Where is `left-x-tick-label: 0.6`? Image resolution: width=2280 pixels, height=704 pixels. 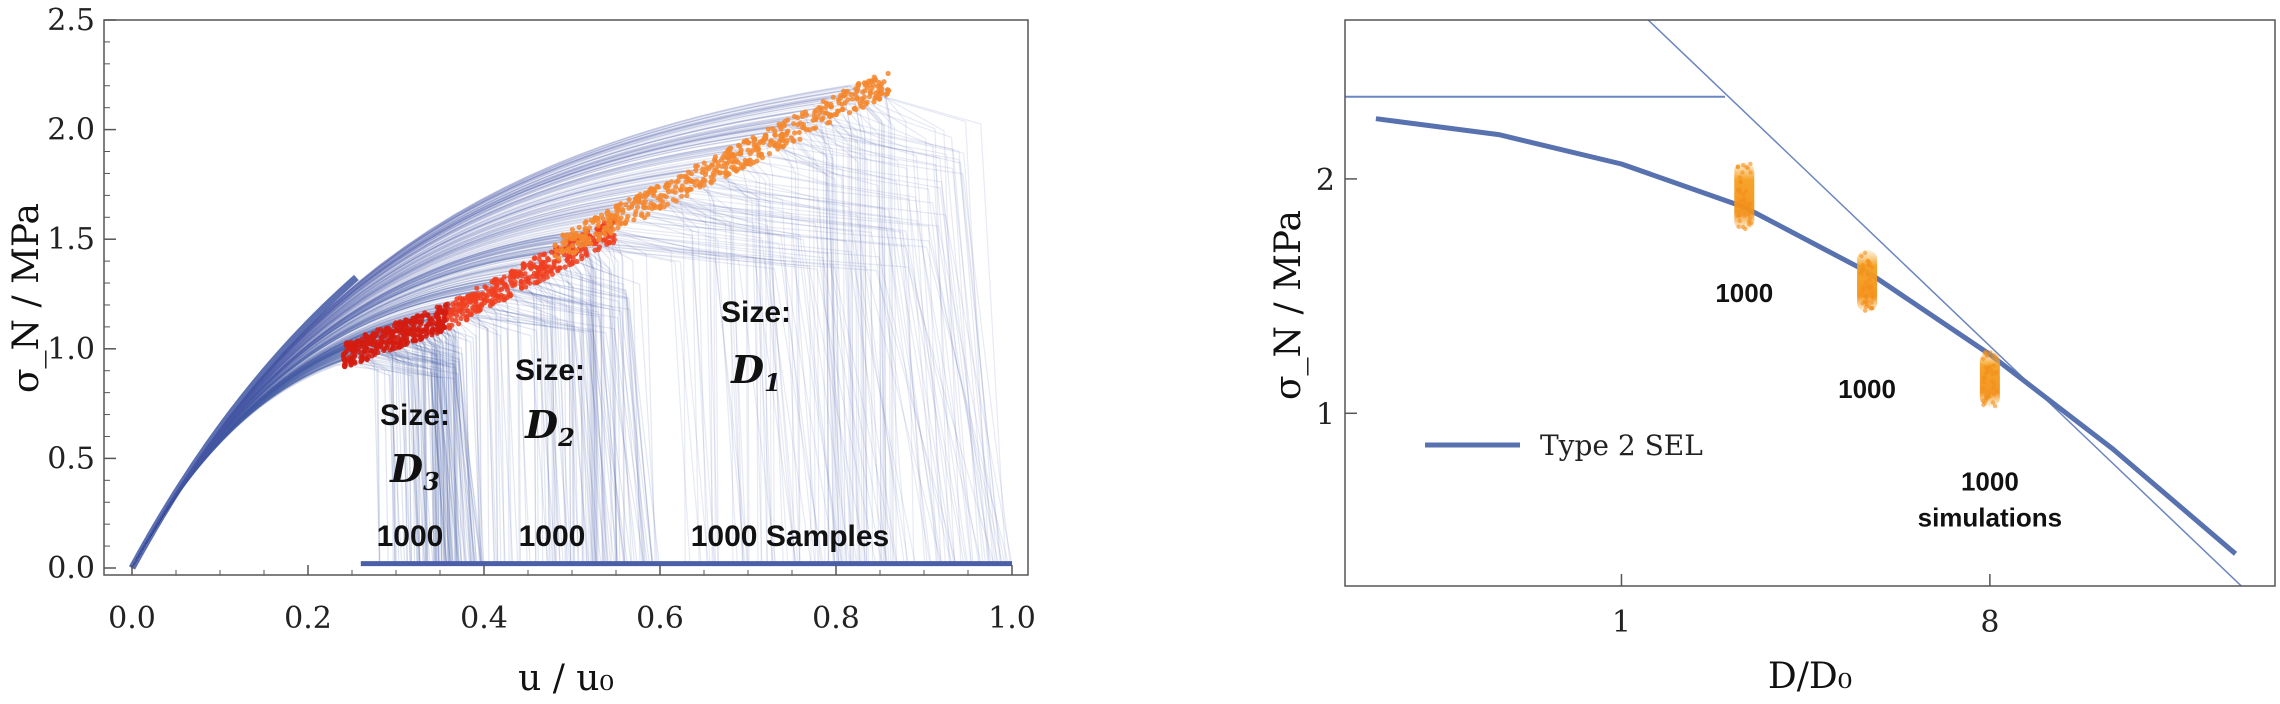
left-x-tick-label: 0.6 is located at coordinates (660, 618).